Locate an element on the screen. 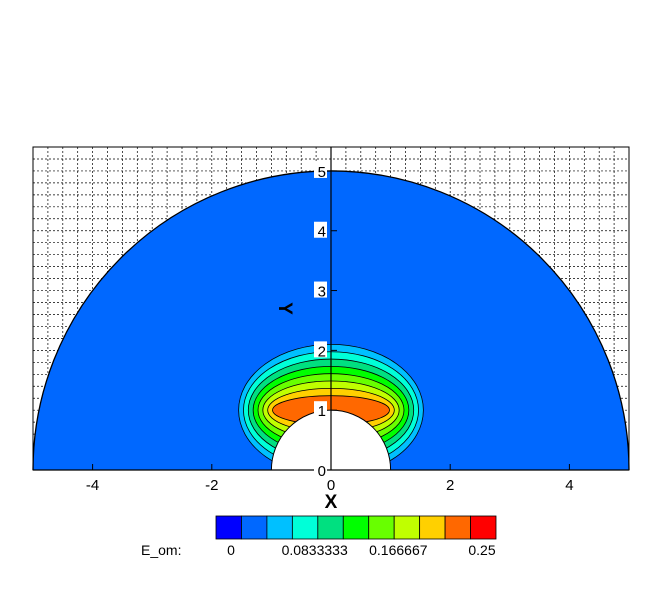 The width and height of the screenshot is (662, 589). y-axis-title: Y is located at coordinates (284, 308).